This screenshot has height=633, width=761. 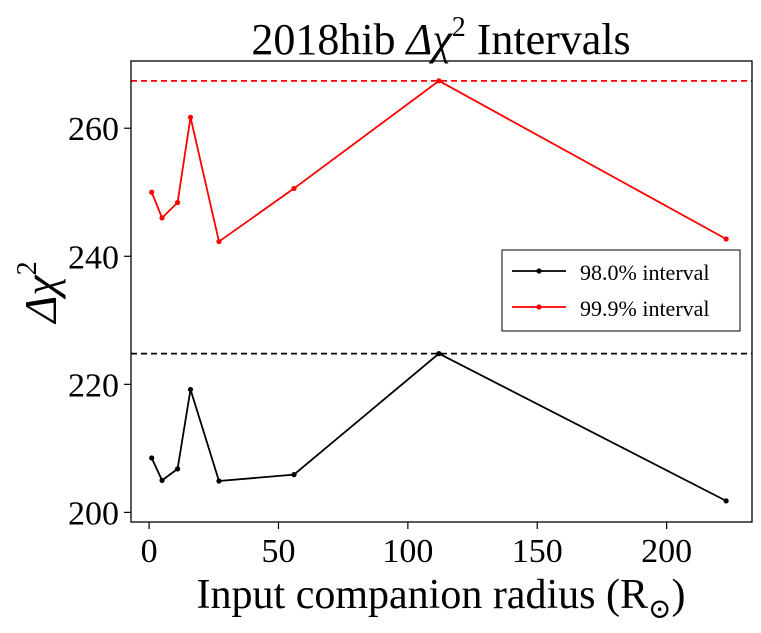 What do you see at coordinates (328, 39) in the screenshot?
I see `title-prefix: 2018hib` at bounding box center [328, 39].